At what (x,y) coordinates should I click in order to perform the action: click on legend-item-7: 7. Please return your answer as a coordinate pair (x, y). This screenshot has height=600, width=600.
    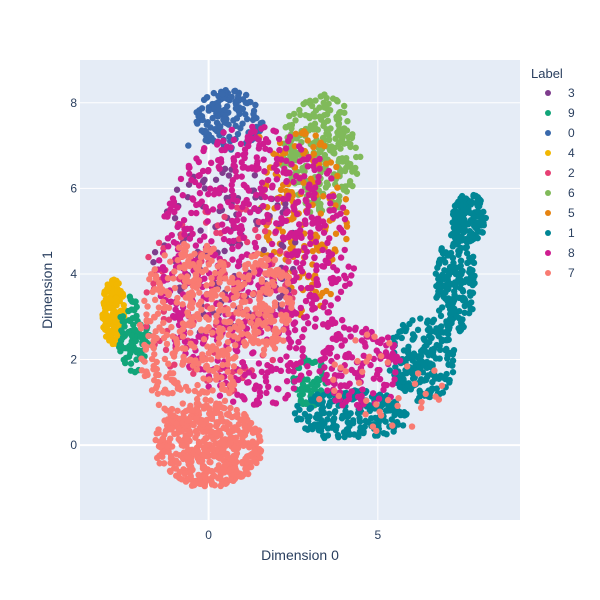
    Looking at the image, I should click on (560, 273).